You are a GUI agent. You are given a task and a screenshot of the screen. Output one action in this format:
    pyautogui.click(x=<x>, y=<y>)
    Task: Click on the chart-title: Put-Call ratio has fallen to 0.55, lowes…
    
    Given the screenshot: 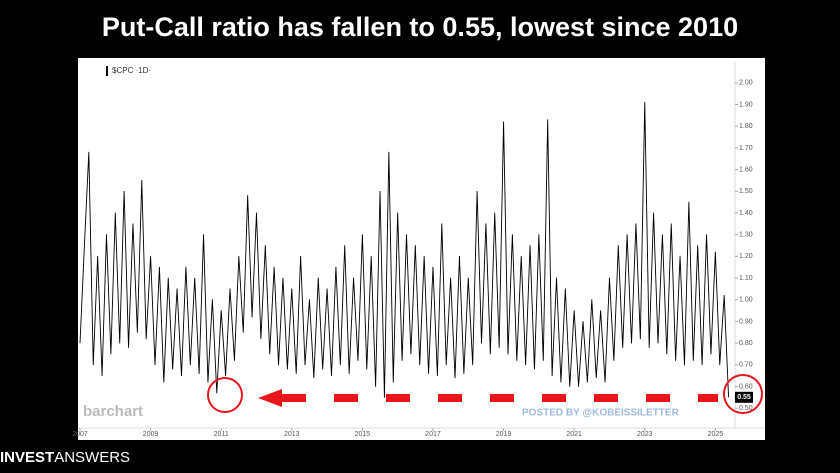 What is the action you would take?
    pyautogui.click(x=420, y=27)
    